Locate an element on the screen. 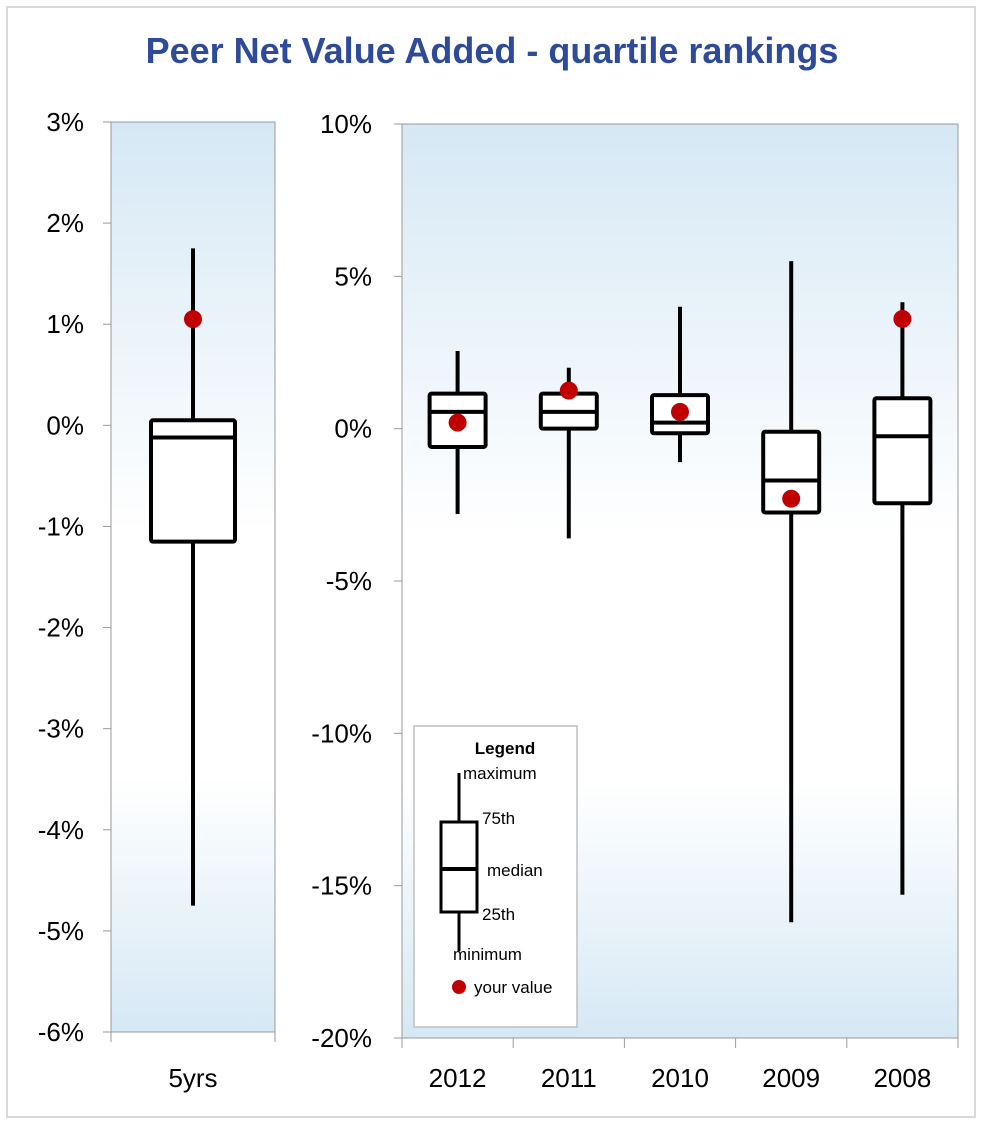  legend-value-label: your value is located at coordinates (513, 987).